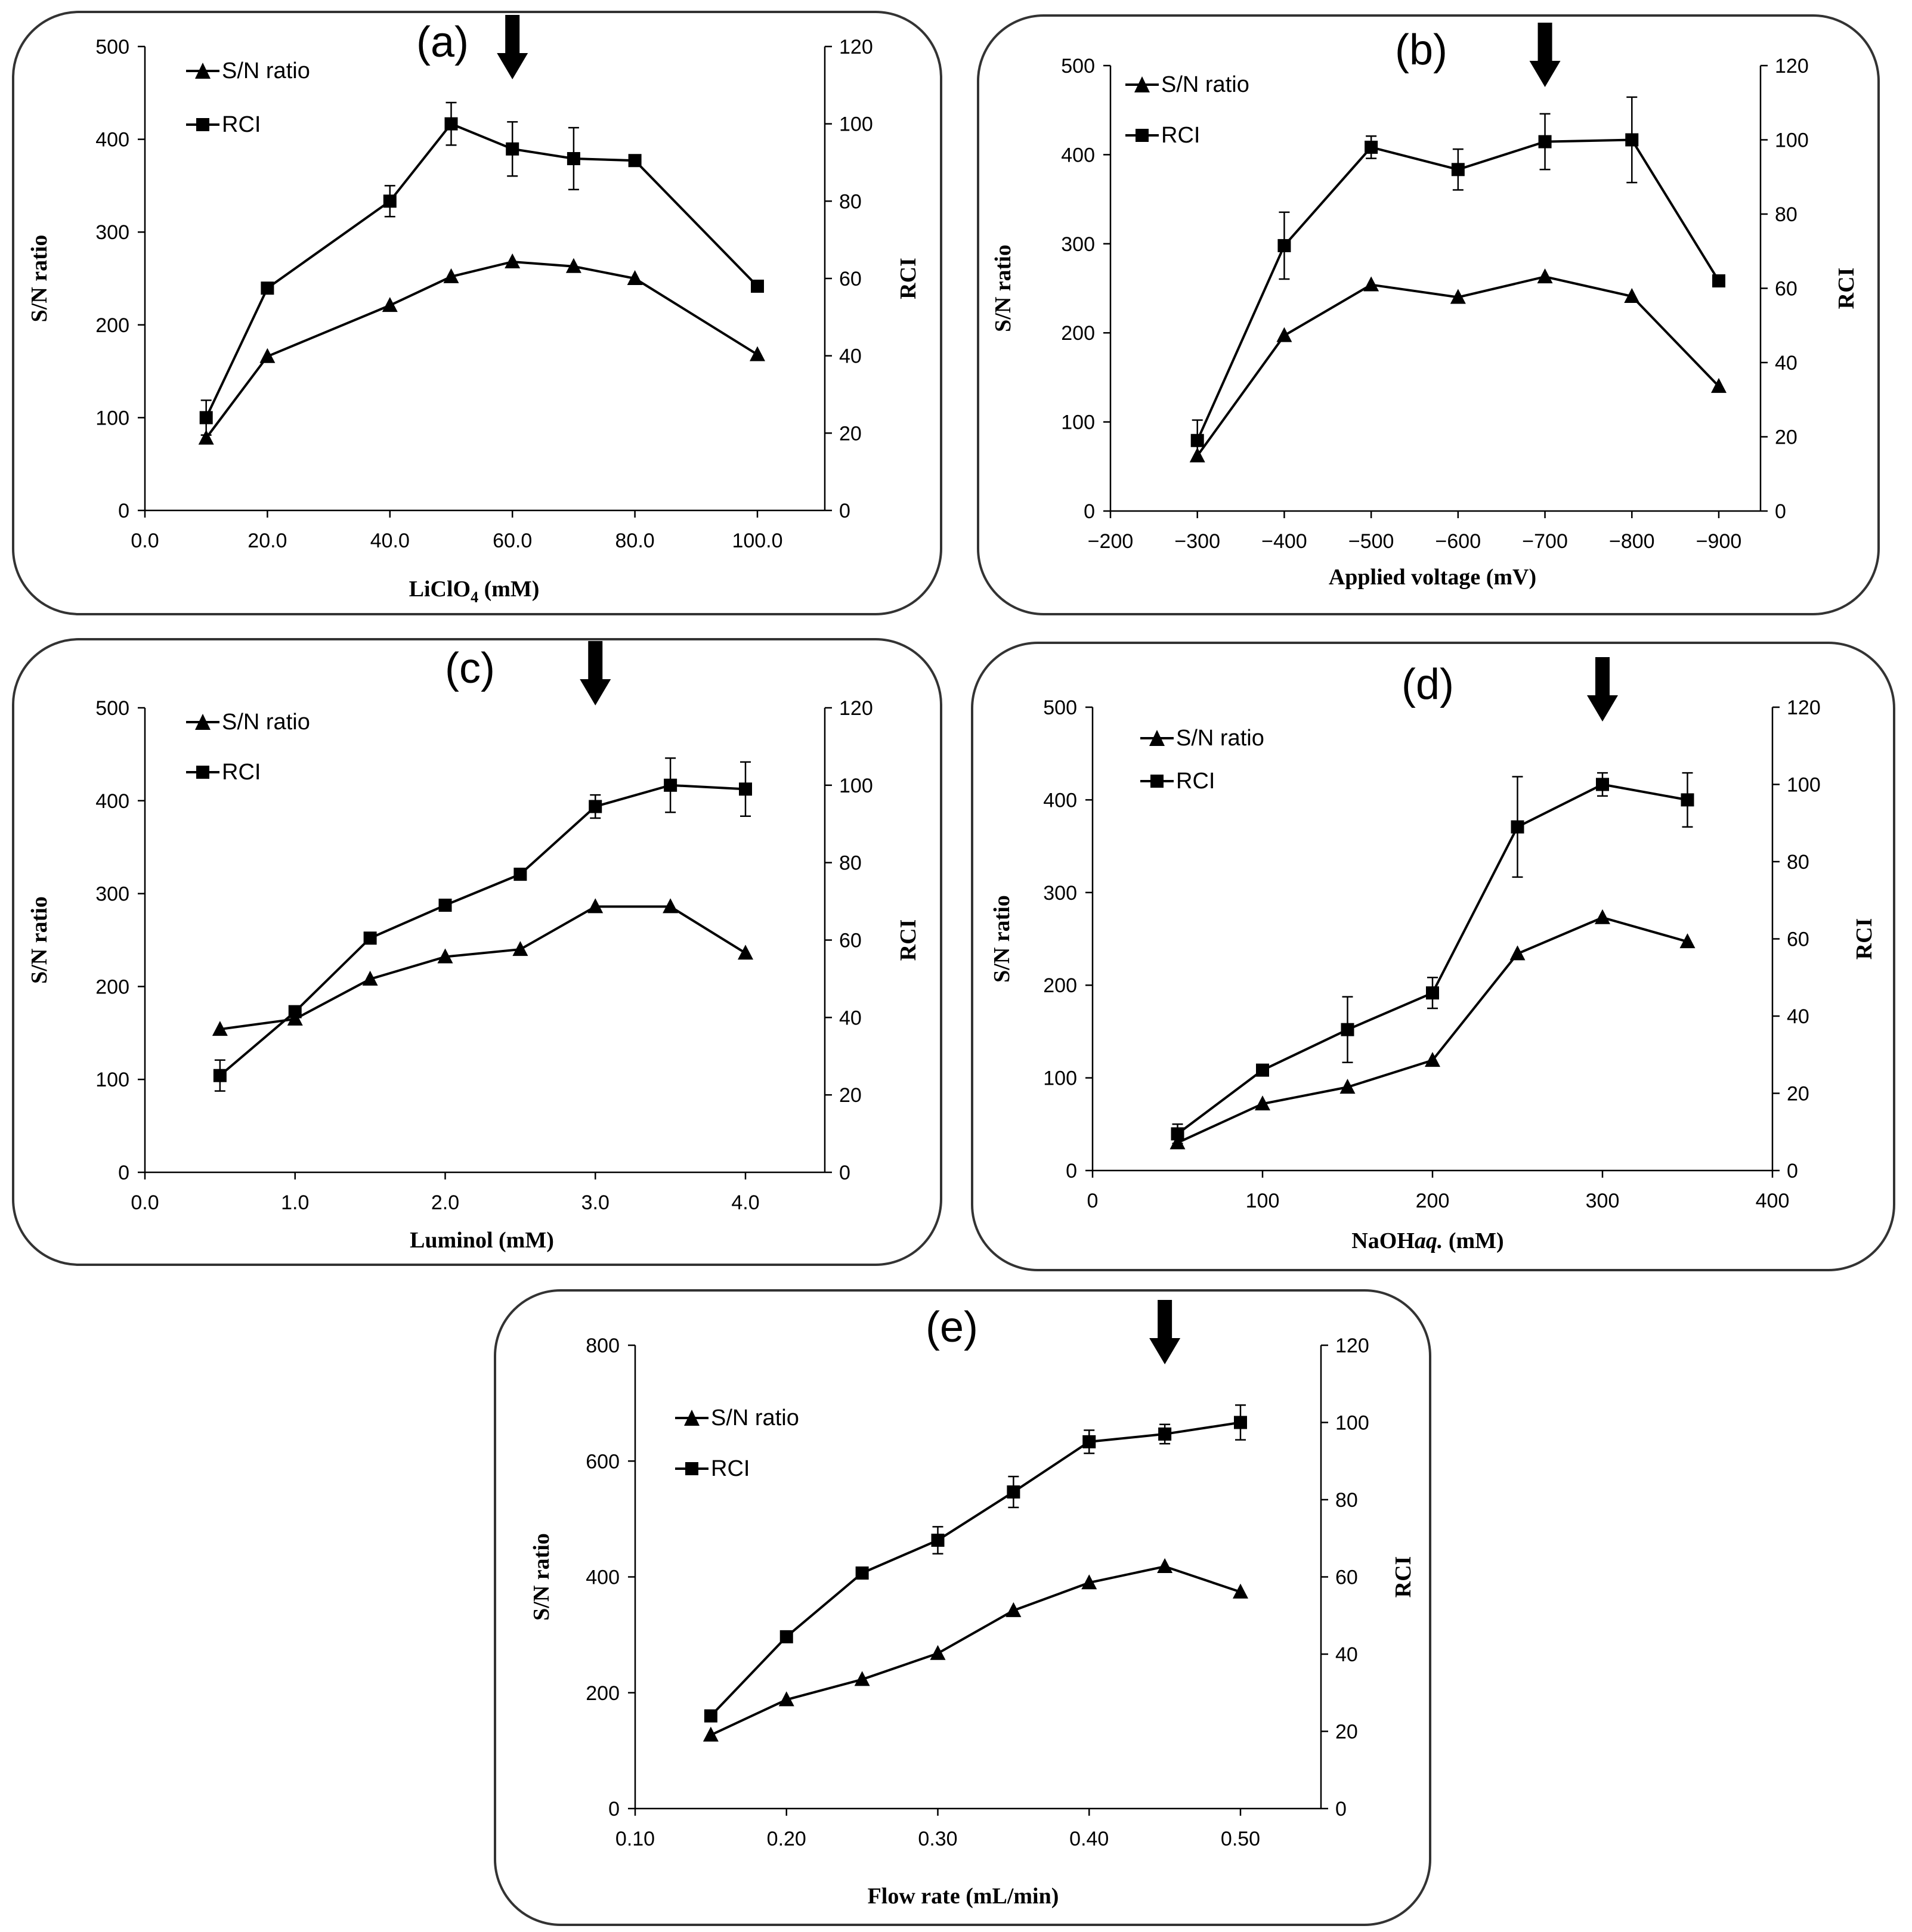  Describe the element at coordinates (937, 1839) in the screenshot. I see `x-tick-label: 0.30` at that location.